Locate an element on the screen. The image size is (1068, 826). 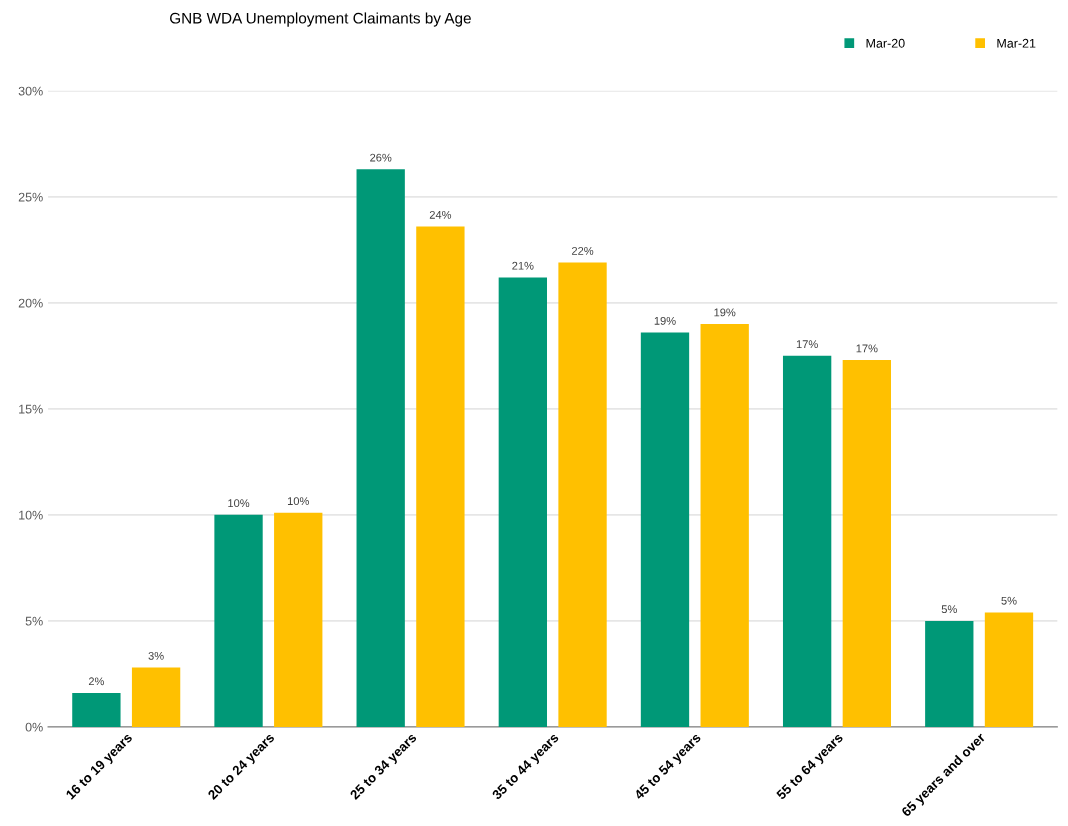
legend-label: Mar-20 is located at coordinates (885, 43).